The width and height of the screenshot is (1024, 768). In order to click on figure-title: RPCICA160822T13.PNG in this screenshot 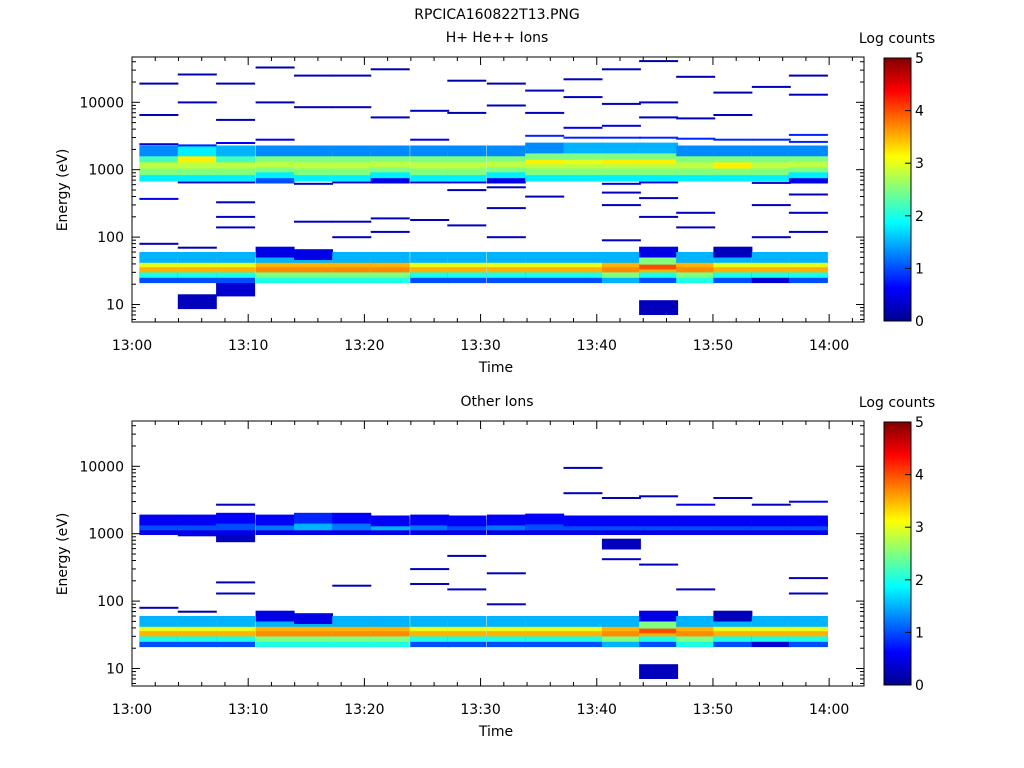, I will do `click(496, 15)`.